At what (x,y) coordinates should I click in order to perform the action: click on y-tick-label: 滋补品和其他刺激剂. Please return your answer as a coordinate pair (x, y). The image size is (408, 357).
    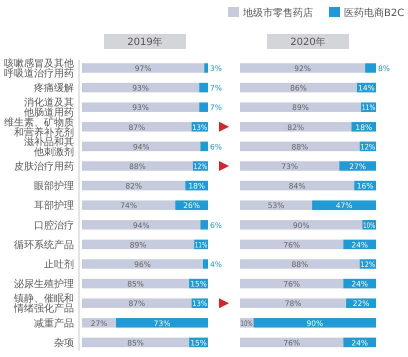
    Looking at the image, I should click on (49, 147).